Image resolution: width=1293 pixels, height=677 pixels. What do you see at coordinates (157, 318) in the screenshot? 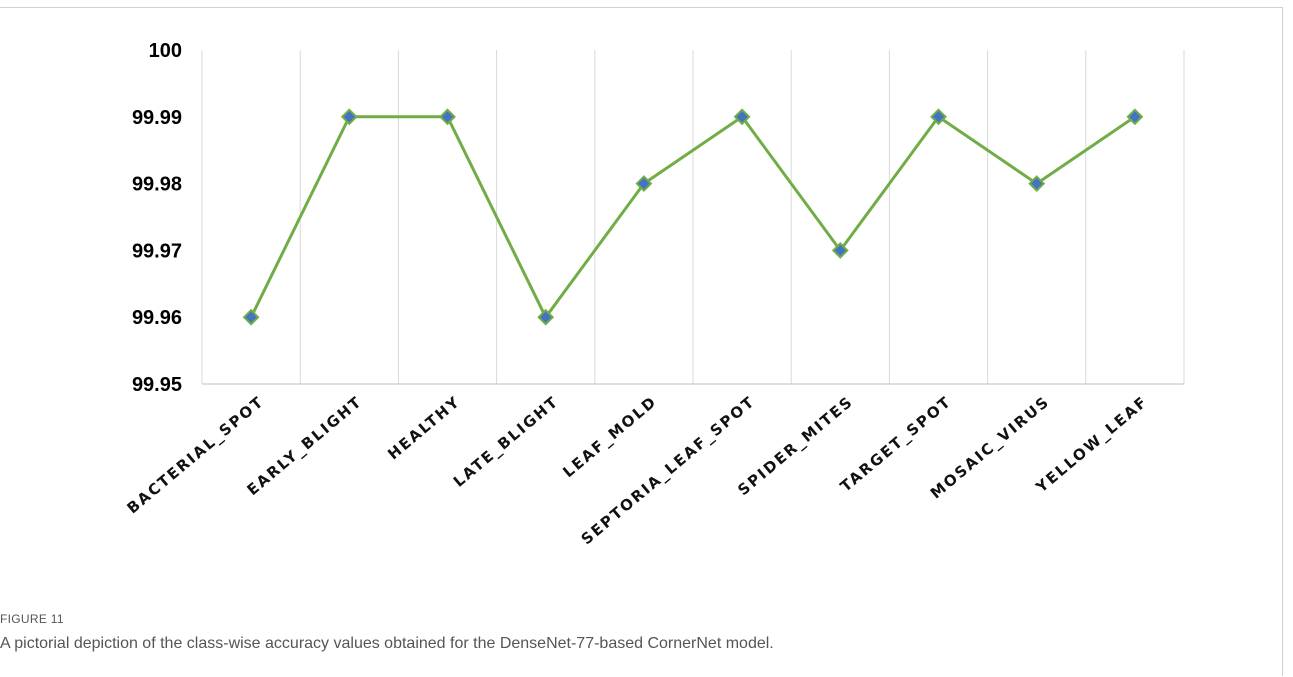
I see `y-tick-label: 99.96` at bounding box center [157, 318].